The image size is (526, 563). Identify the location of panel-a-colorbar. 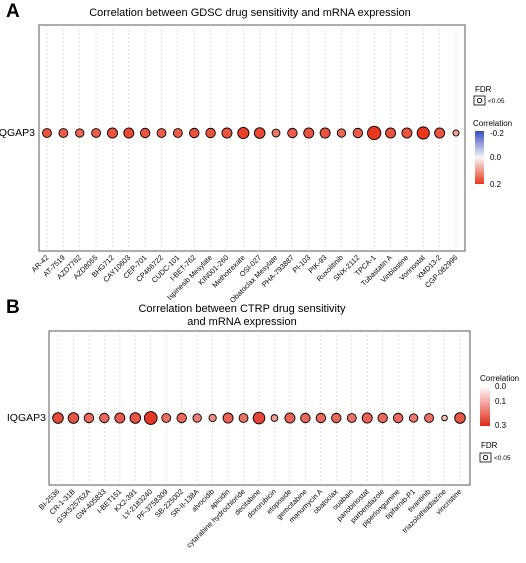
(479, 157).